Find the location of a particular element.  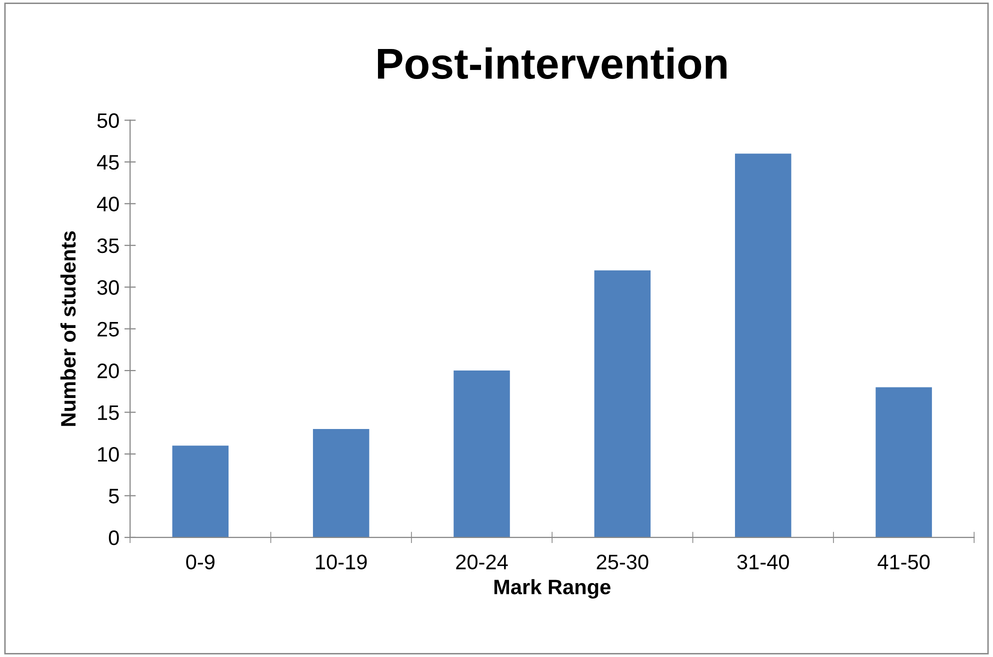

x-tick-label: 20-24 is located at coordinates (482, 562).